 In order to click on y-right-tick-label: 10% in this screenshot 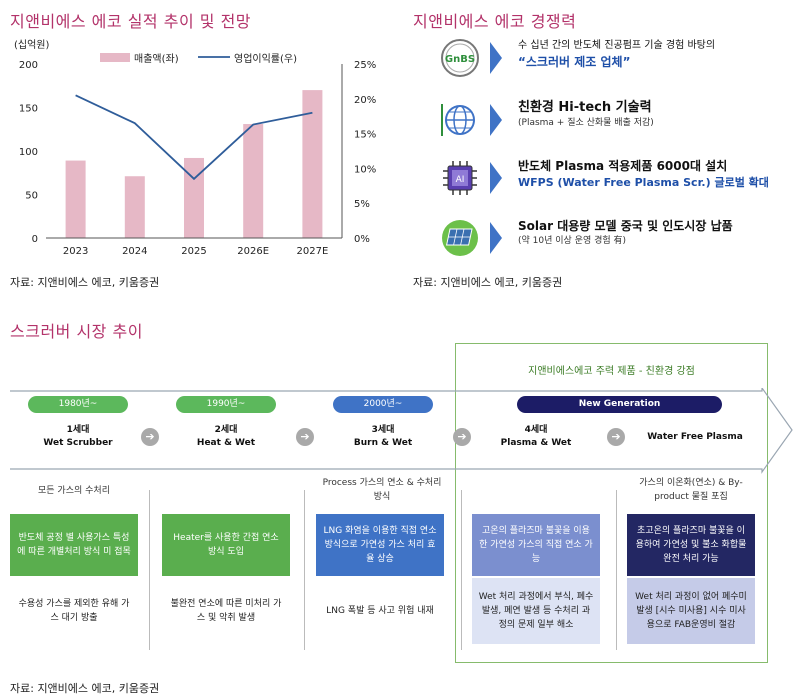, I will do `click(365, 169)`.